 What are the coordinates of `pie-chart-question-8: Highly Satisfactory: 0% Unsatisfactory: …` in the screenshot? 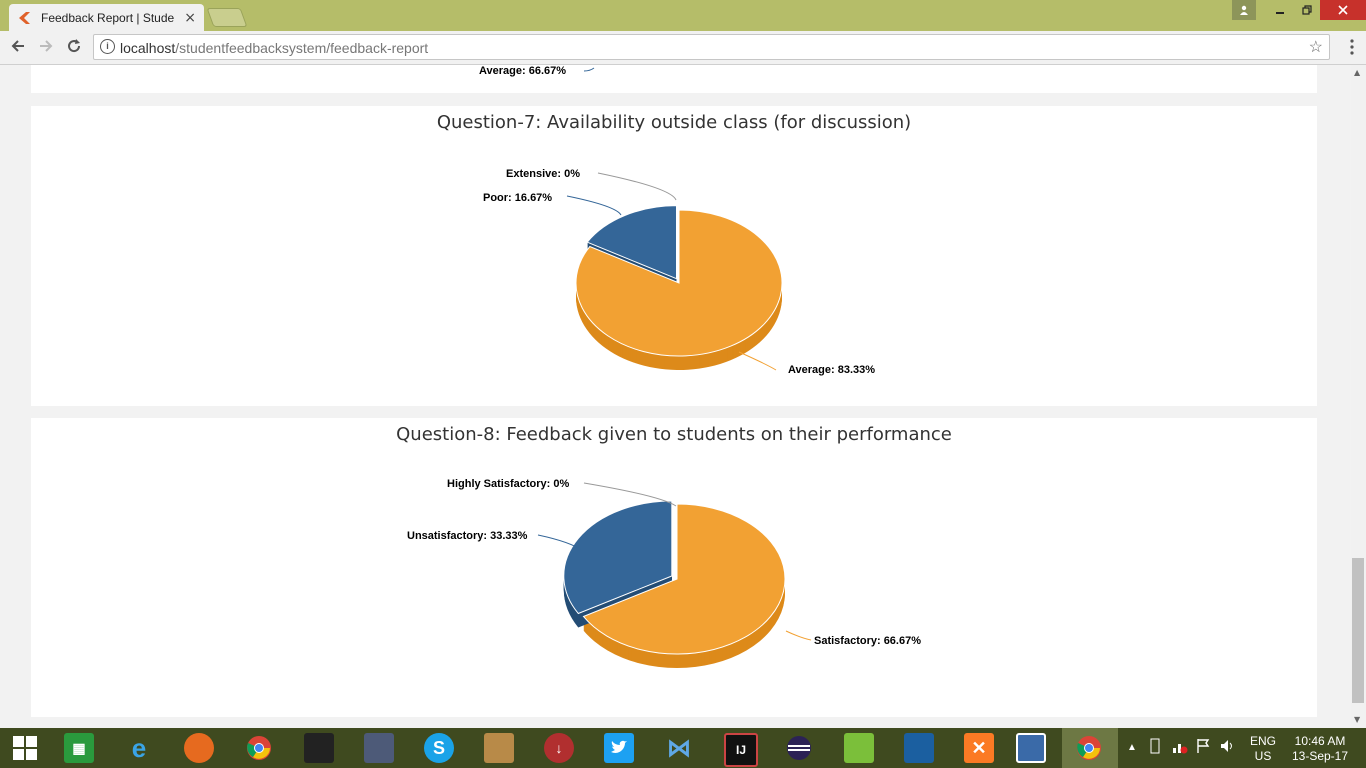 It's located at (664, 573).